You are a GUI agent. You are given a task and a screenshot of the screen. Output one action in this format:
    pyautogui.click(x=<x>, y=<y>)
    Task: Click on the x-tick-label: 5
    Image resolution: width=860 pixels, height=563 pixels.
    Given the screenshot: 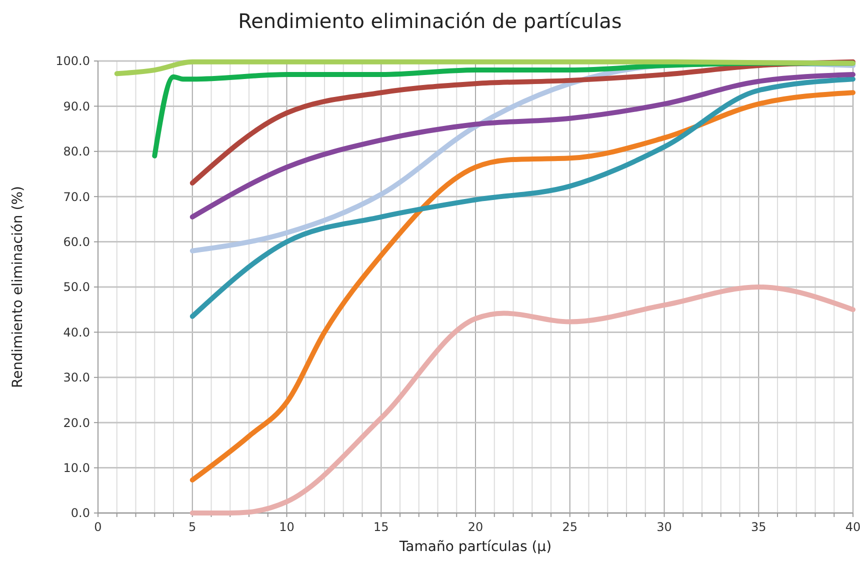 What is the action you would take?
    pyautogui.click(x=192, y=527)
    